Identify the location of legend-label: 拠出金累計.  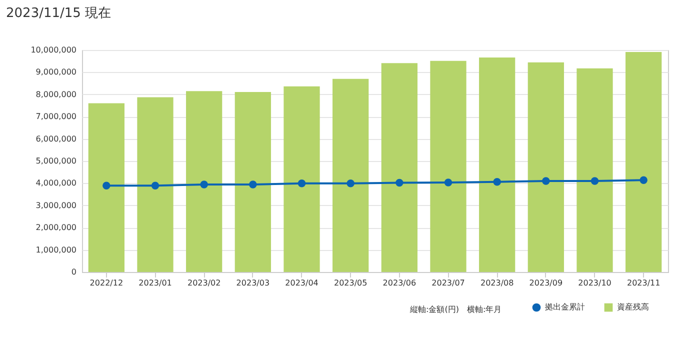
(565, 307).